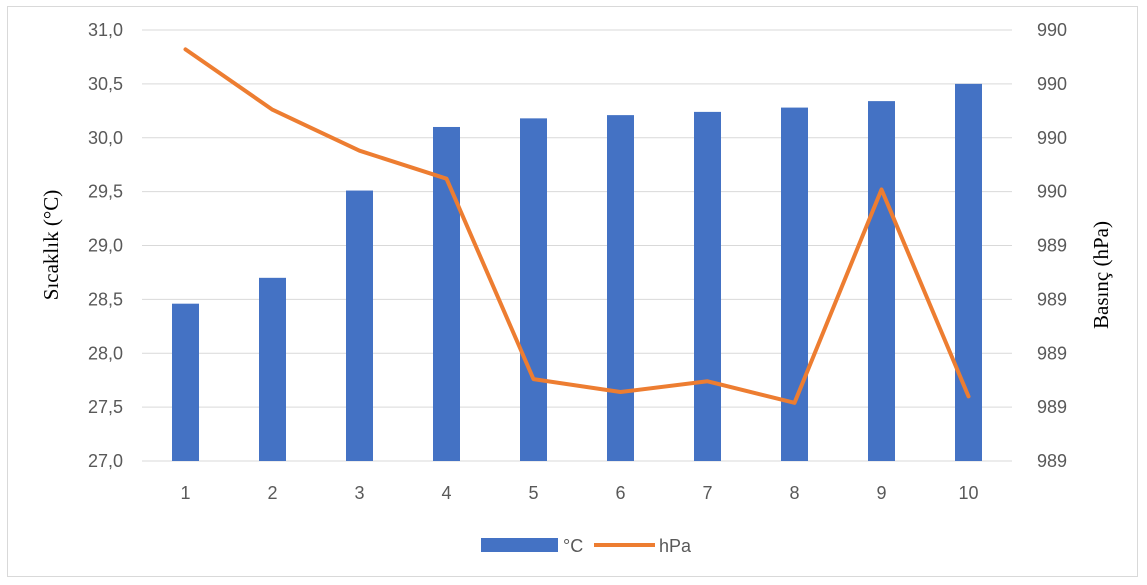 Image resolution: width=1147 pixels, height=585 pixels. What do you see at coordinates (620, 493) in the screenshot?
I see `x-tick-label: 6` at bounding box center [620, 493].